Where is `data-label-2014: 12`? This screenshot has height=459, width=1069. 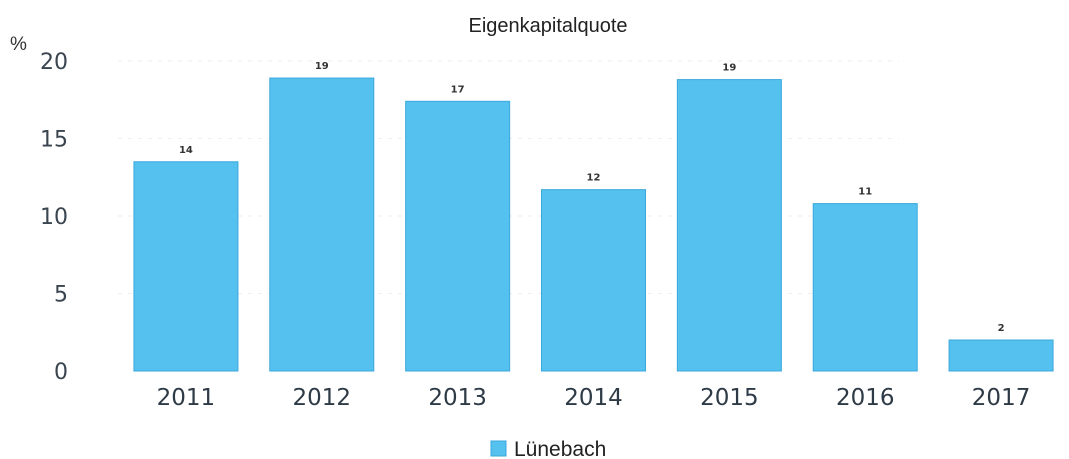
data-label-2014: 12 is located at coordinates (594, 178).